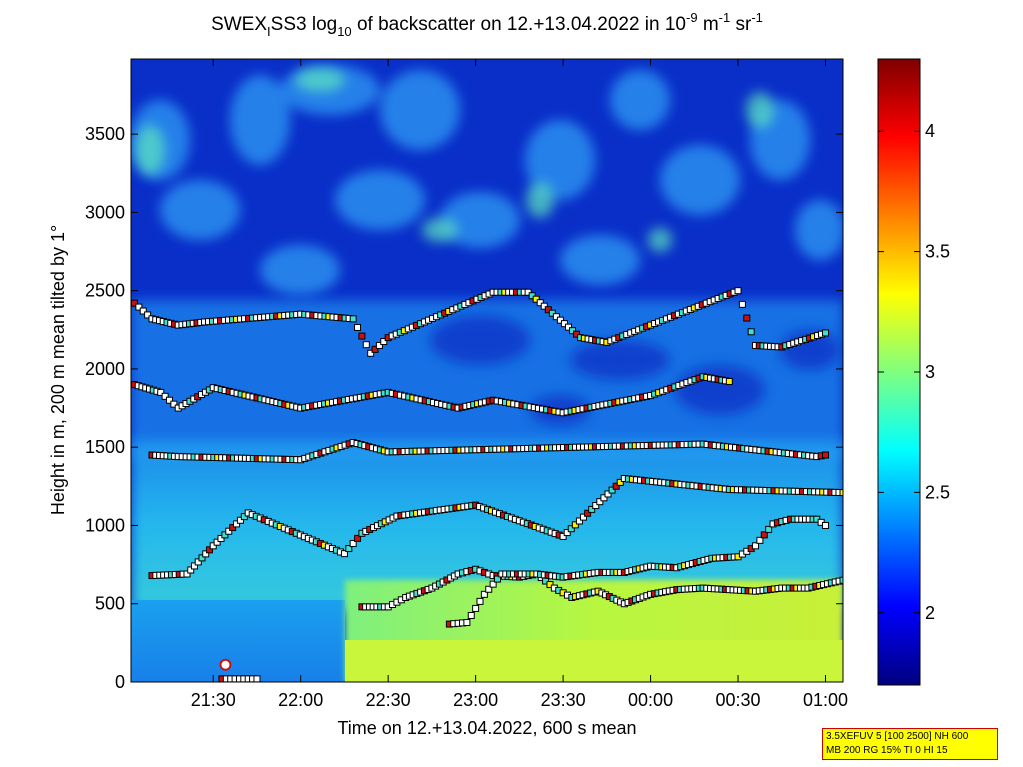  Describe the element at coordinates (937, 252) in the screenshot. I see `colorbar-tick-label: 3.5` at that location.